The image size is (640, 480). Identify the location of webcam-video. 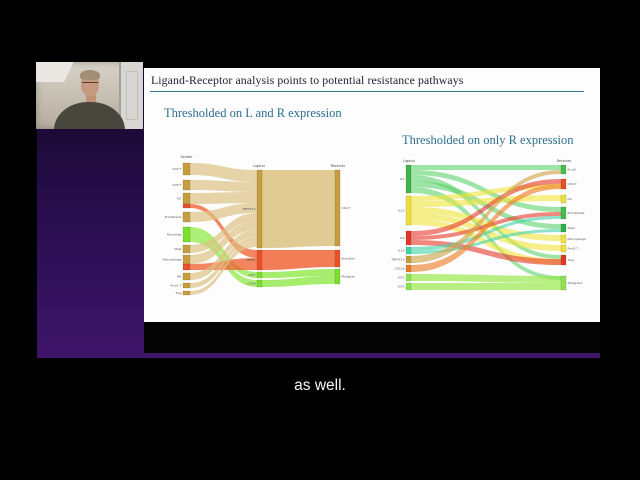
(89, 95).